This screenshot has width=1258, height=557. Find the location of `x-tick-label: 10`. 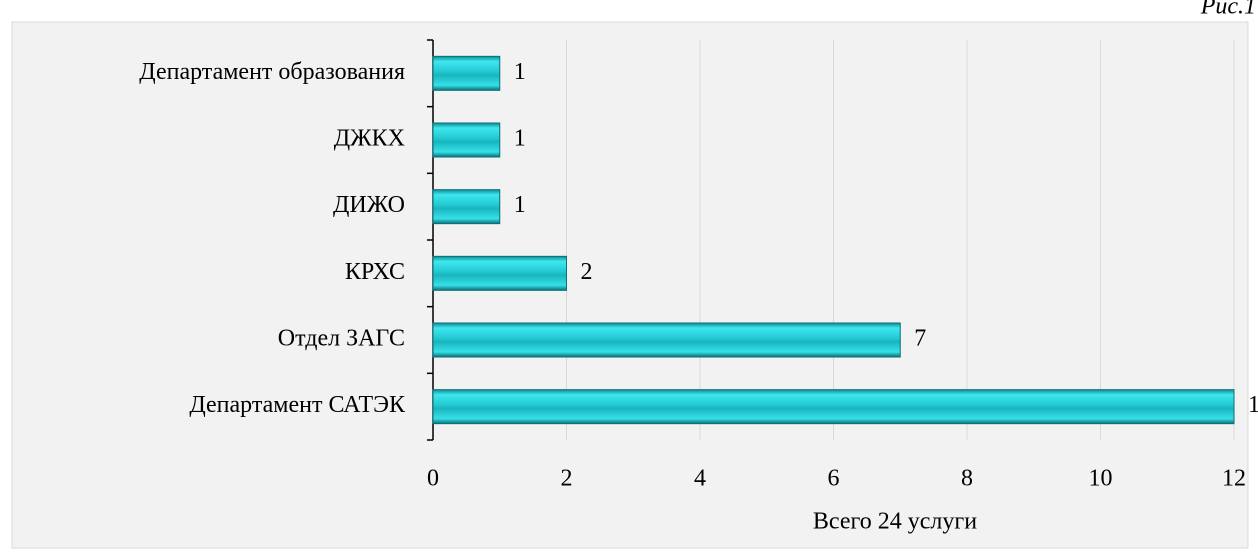

x-tick-label: 10 is located at coordinates (1101, 479).